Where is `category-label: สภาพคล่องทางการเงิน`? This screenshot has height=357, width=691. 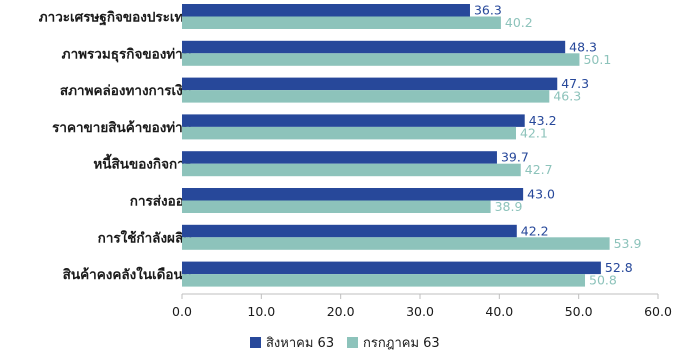 category-label: สภาพคล่องทางการเงิน is located at coordinates (126, 91).